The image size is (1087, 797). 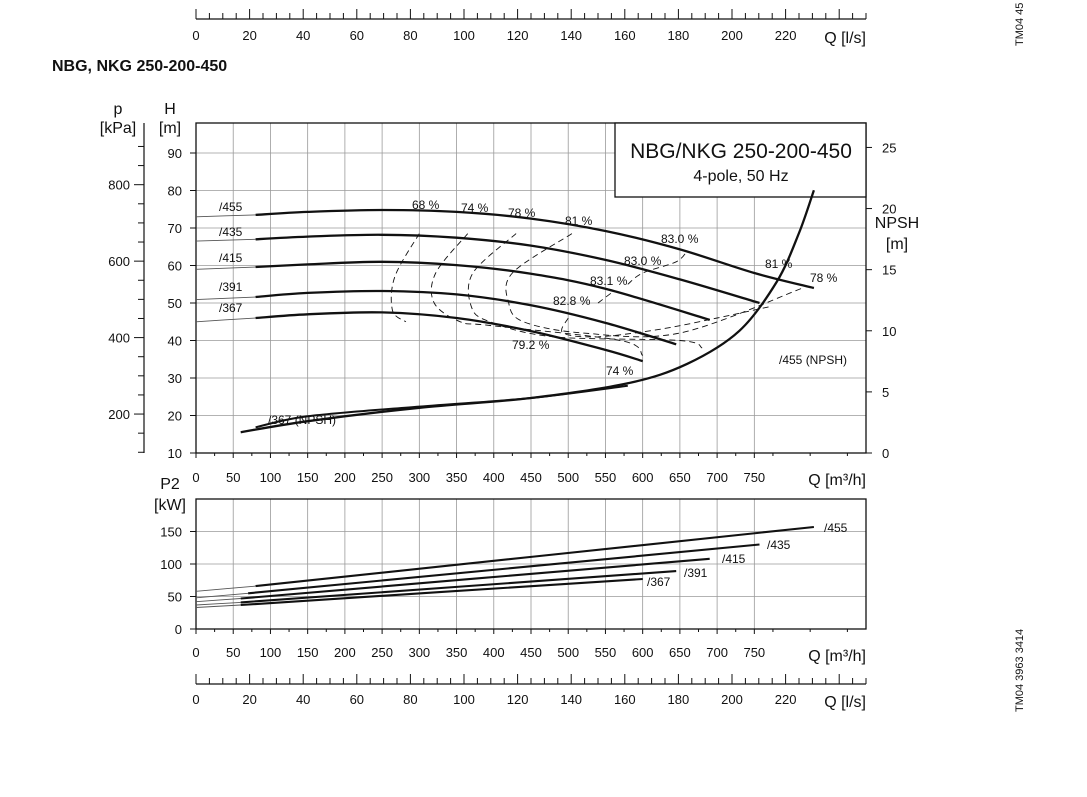 What do you see at coordinates (679, 35) in the screenshot?
I see `ls-top-tick-label-180: 180` at bounding box center [679, 35].